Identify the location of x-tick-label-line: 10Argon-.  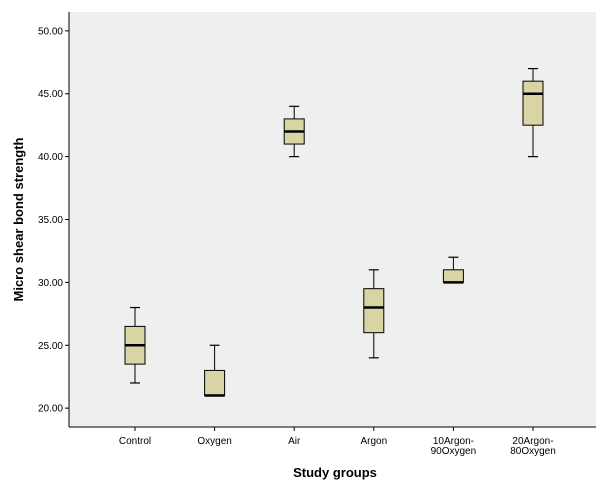
(453, 441).